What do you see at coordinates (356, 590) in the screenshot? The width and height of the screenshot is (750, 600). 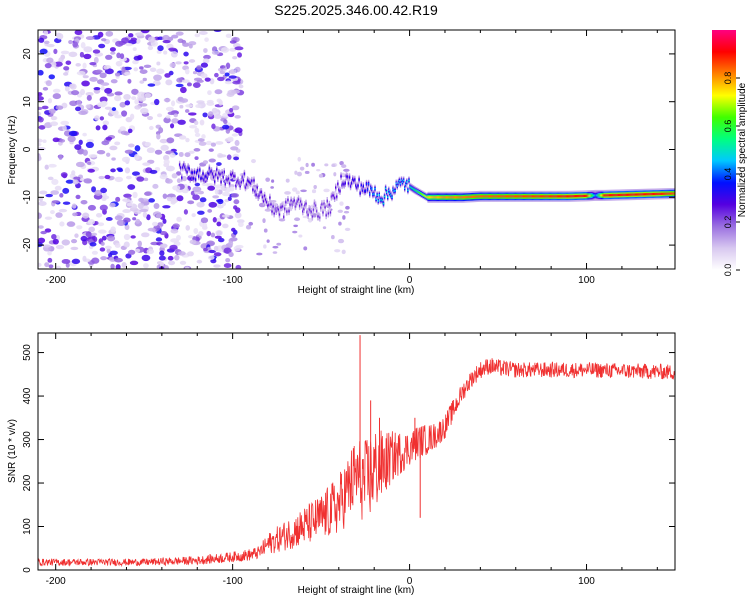 I see `snr-xlabel: Height of straight line (km)` at bounding box center [356, 590].